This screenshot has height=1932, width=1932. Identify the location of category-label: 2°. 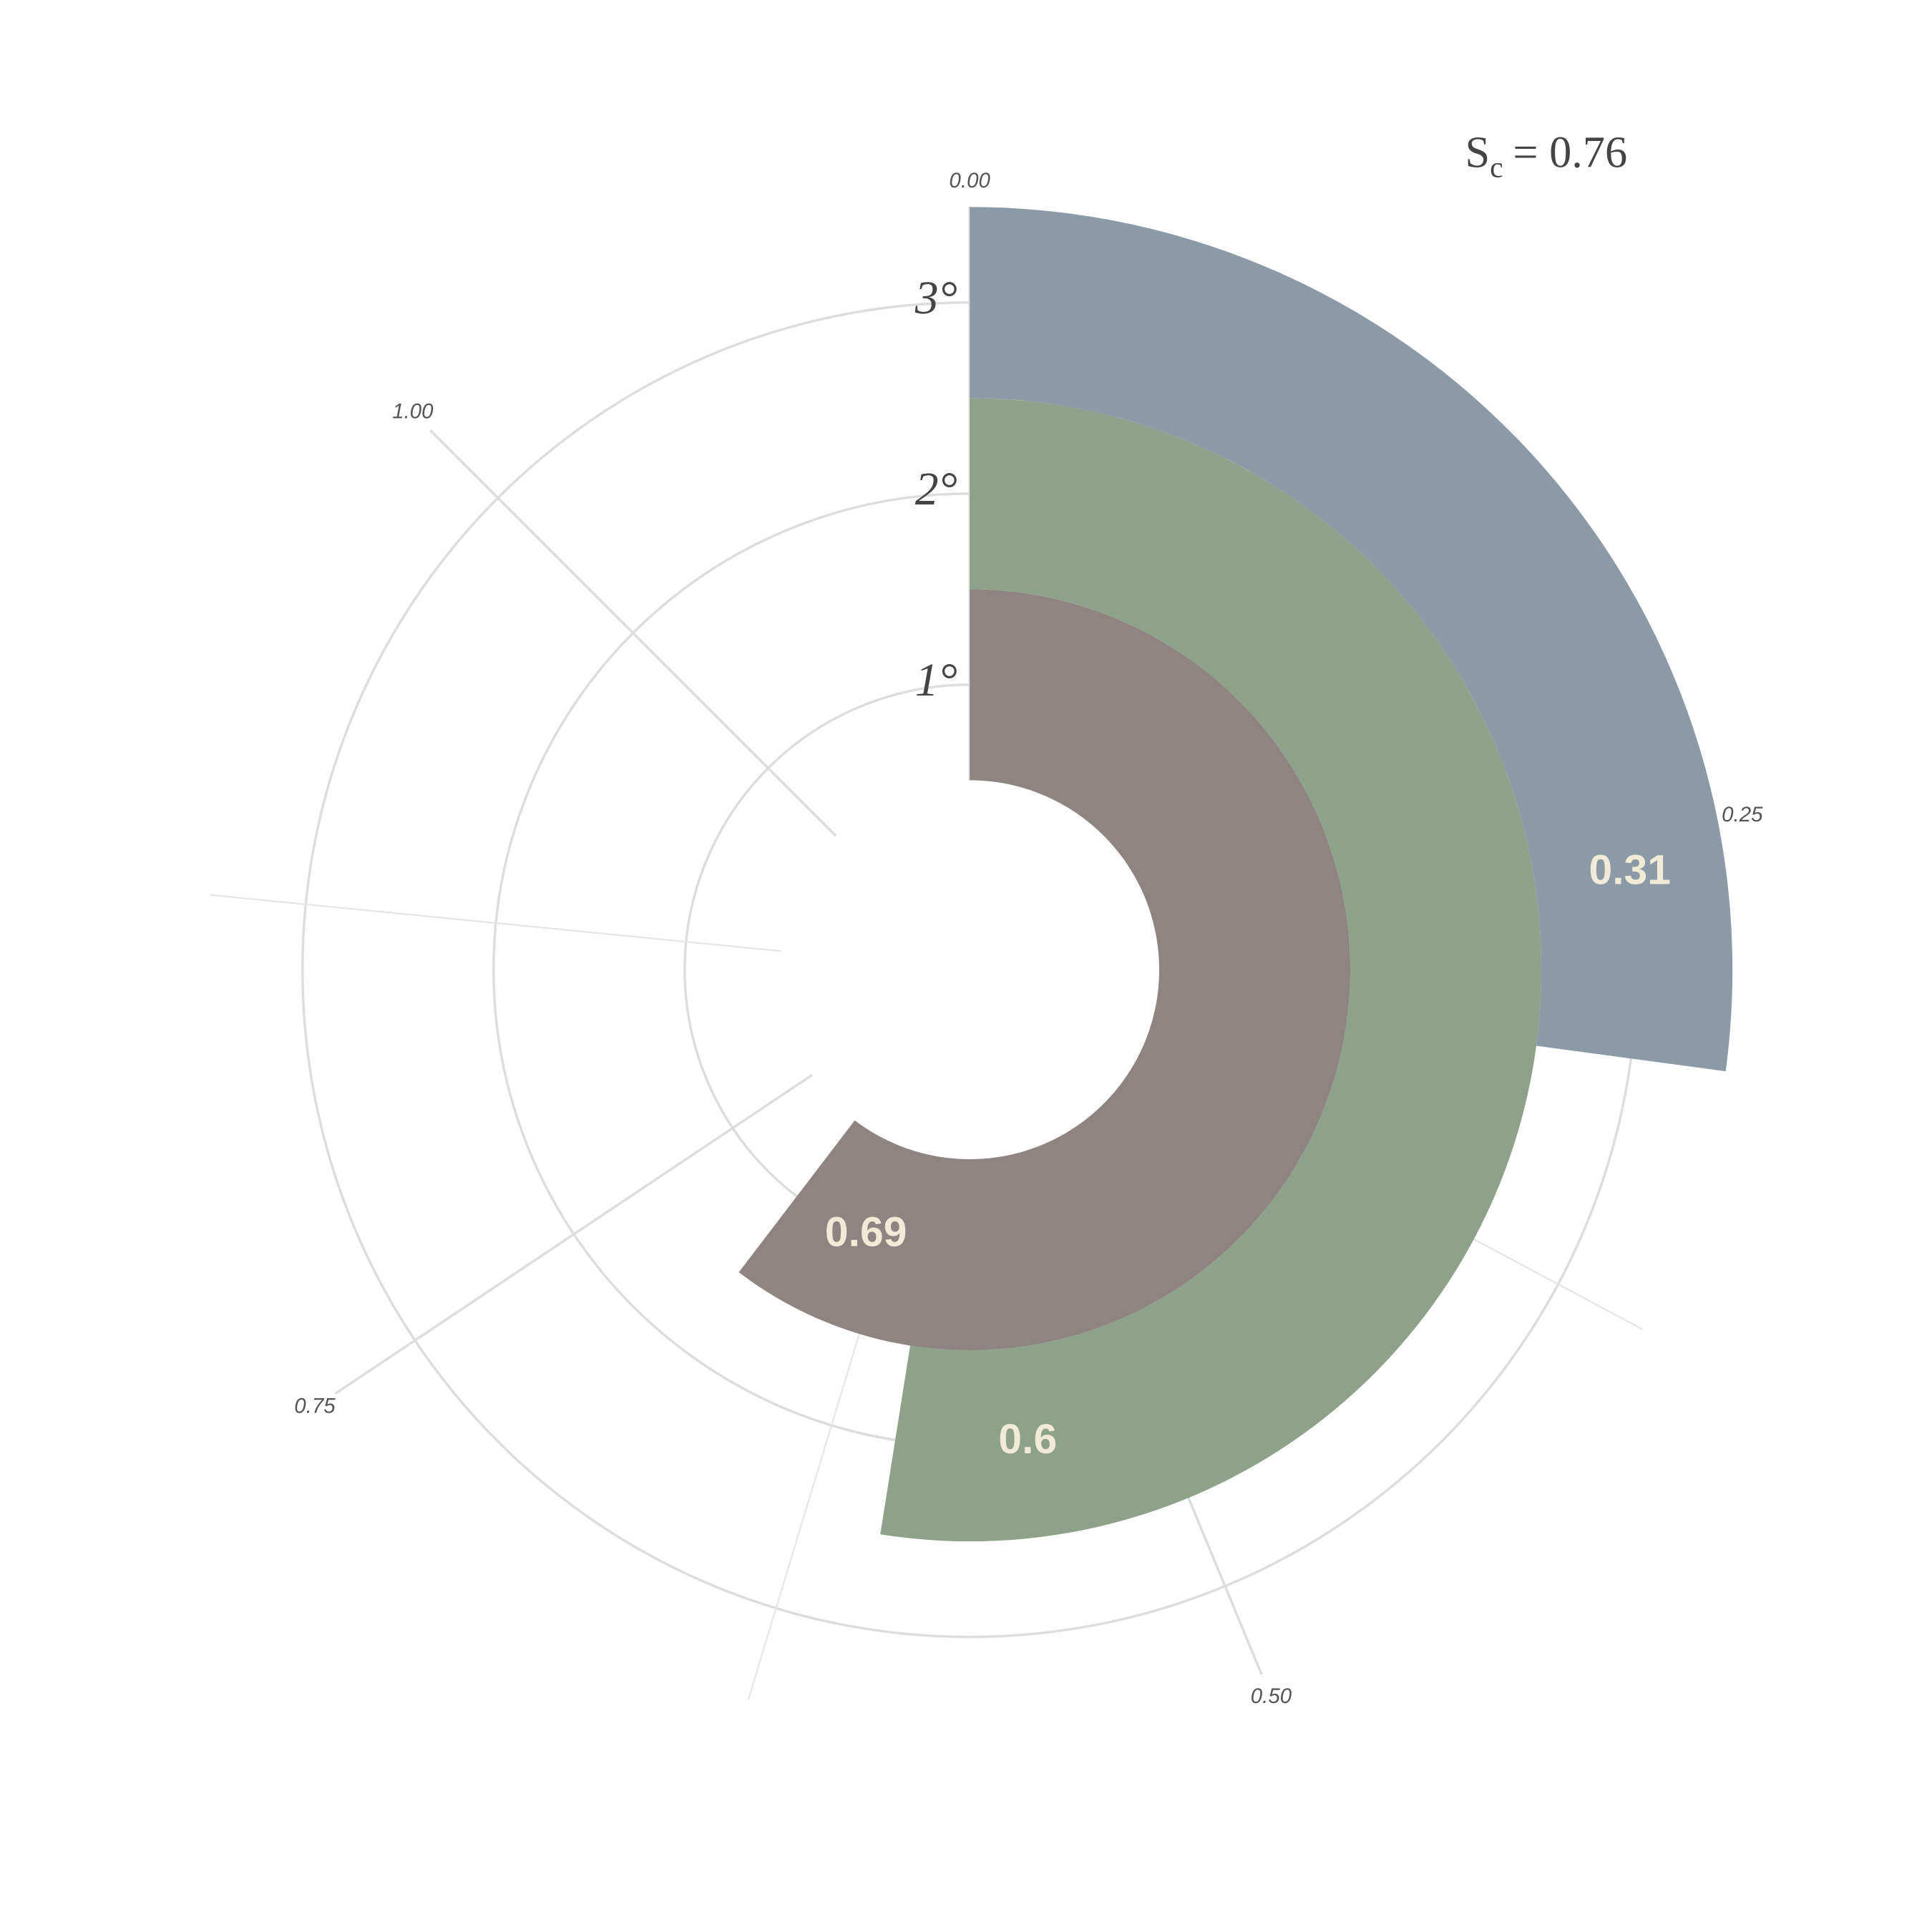
(936, 489).